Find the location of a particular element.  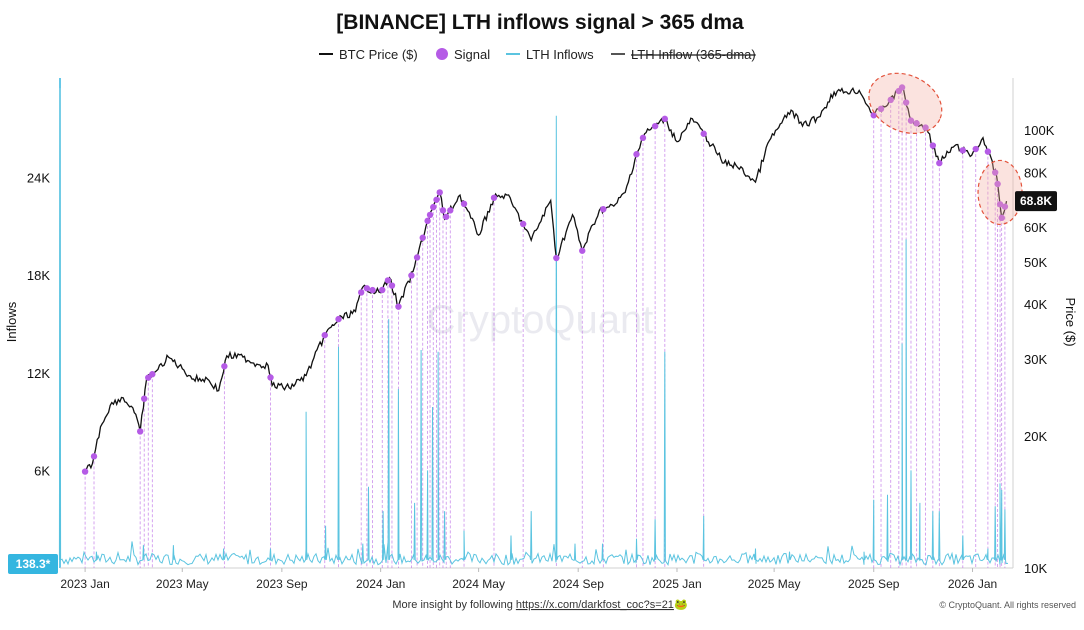

x-tick-label: 2024 Sep is located at coordinates (579, 584).